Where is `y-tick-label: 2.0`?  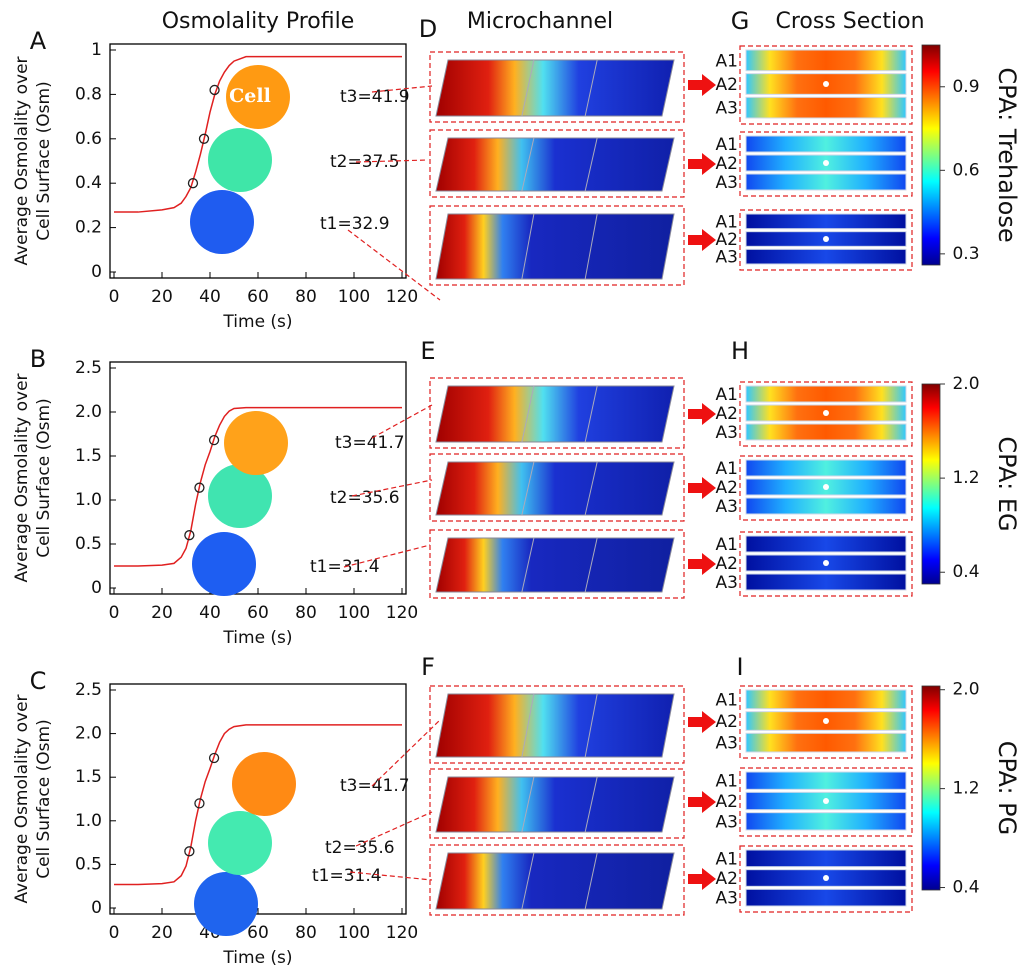 y-tick-label: 2.0 is located at coordinates (88, 734).